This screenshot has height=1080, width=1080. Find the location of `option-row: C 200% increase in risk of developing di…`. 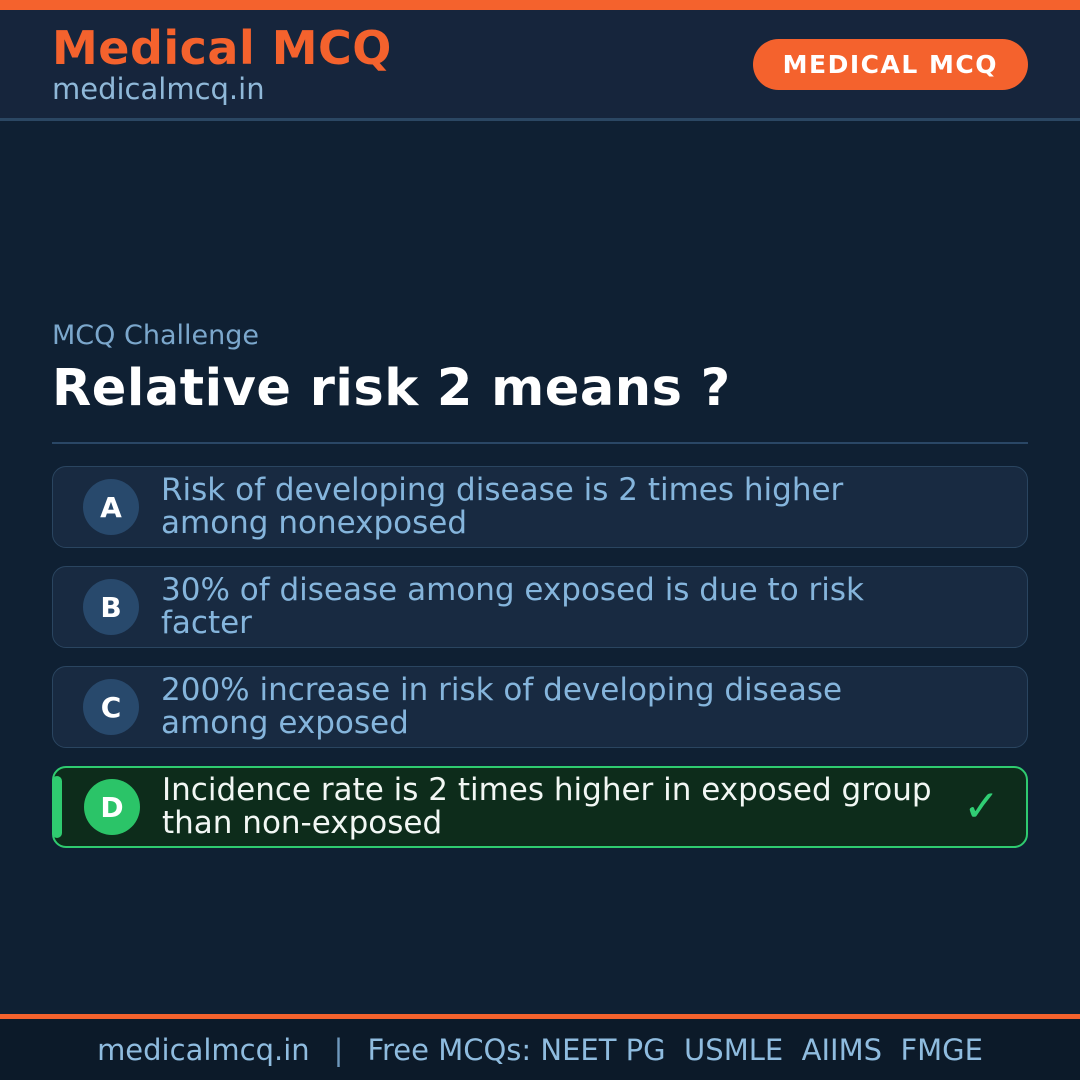

option-row: C 200% increase in risk of developing di… is located at coordinates (540, 707).